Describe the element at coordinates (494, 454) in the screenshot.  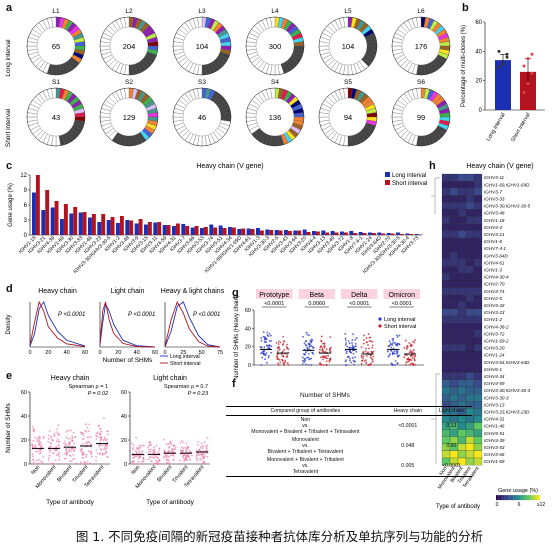
I see `row-label: IGHV3-66` at that location.